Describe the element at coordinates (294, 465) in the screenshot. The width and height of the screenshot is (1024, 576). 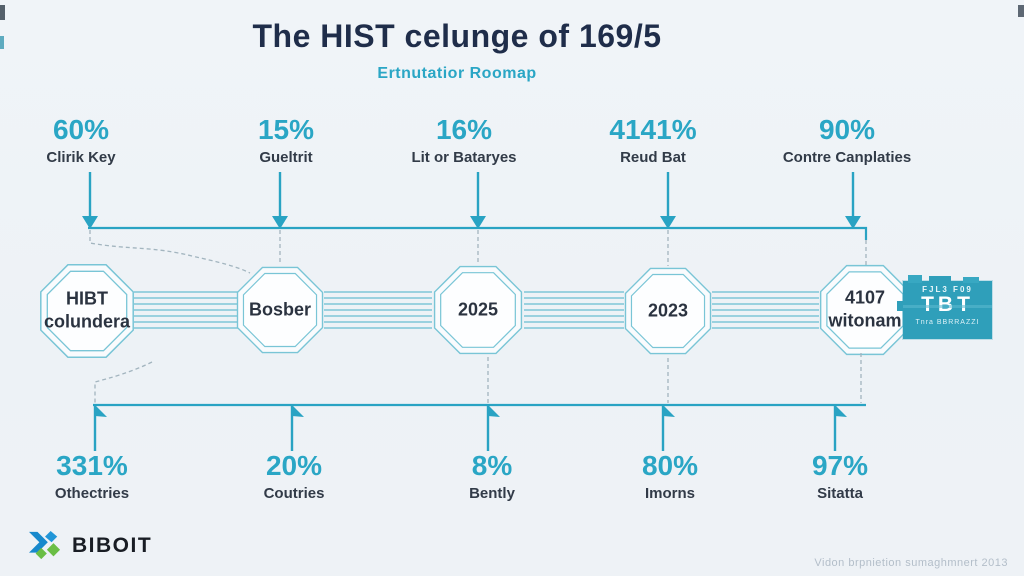
I see `bottom-stat-2-value: 20%` at that location.